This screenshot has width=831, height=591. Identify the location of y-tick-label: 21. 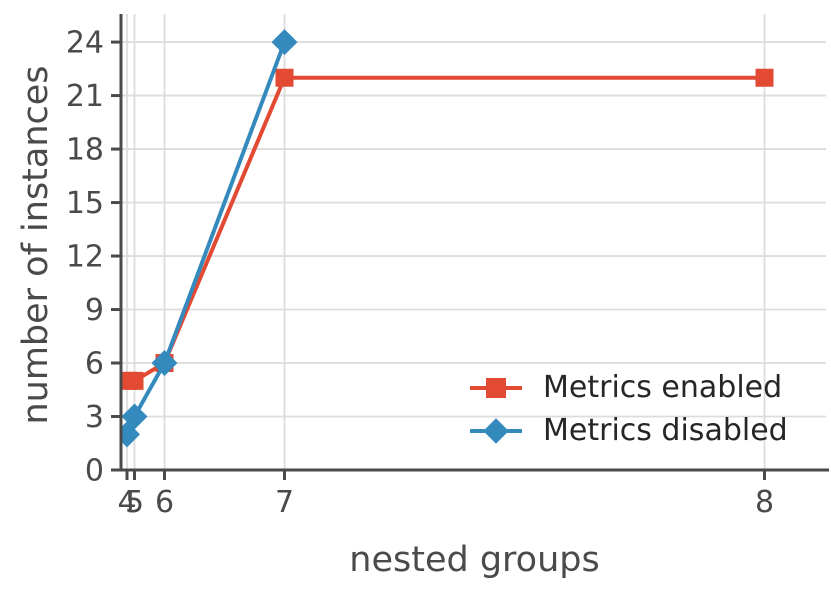
(85, 96).